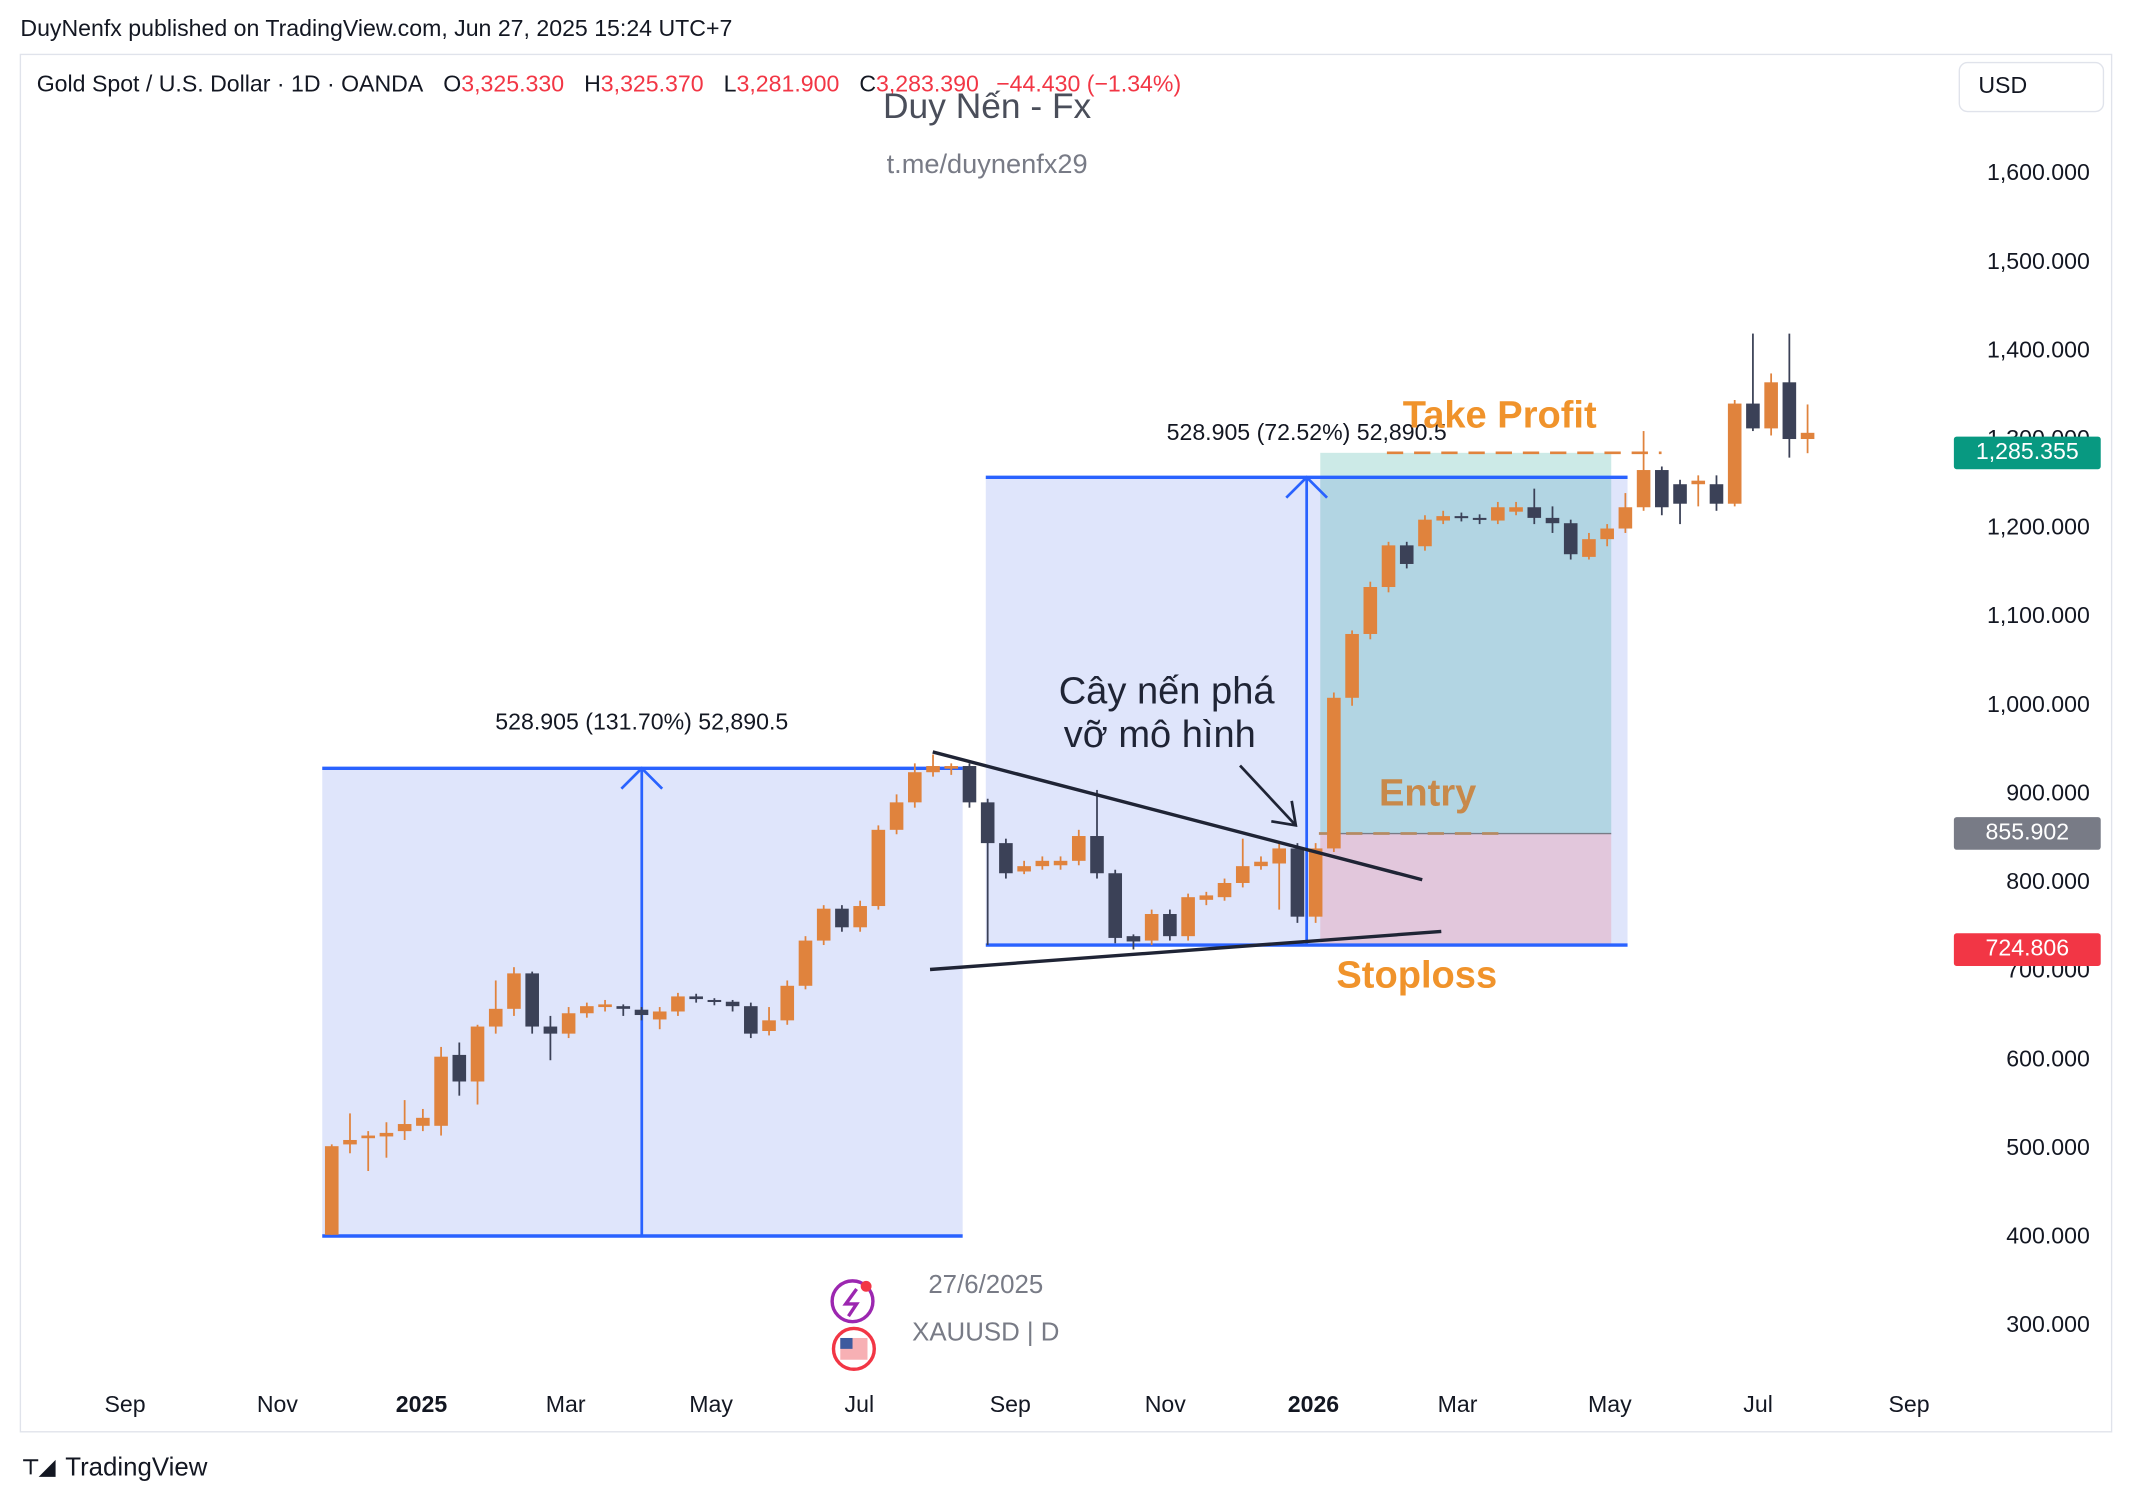 Image resolution: width=2132 pixels, height=1502 pixels. What do you see at coordinates (2038, 615) in the screenshot?
I see `y-tick-label: 1,100.000` at bounding box center [2038, 615].